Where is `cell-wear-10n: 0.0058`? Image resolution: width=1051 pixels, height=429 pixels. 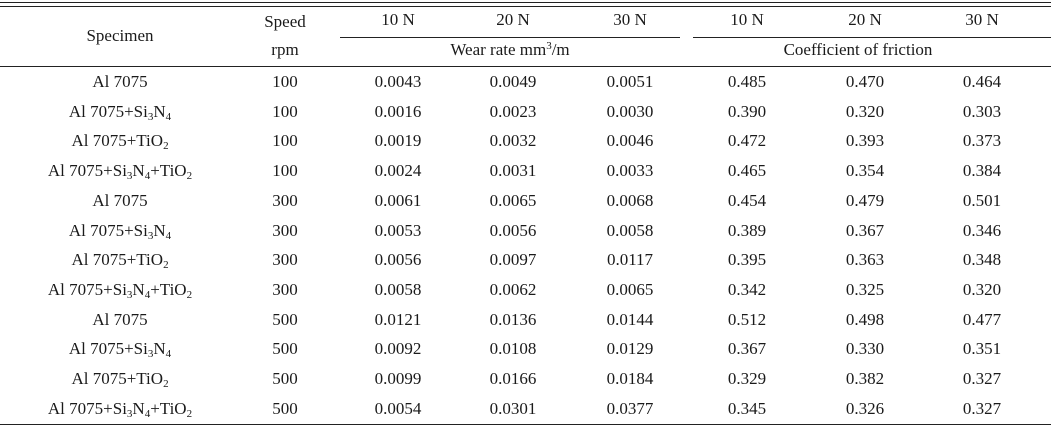
cell-wear-10n: 0.0058 is located at coordinates (398, 289).